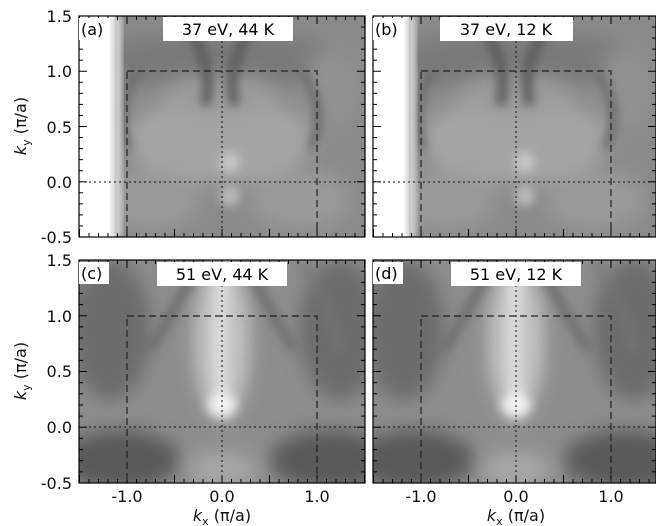 The image size is (656, 526). Describe the element at coordinates (516, 516) in the screenshot. I see `x-axis-title-right: kx (π/a)` at that location.